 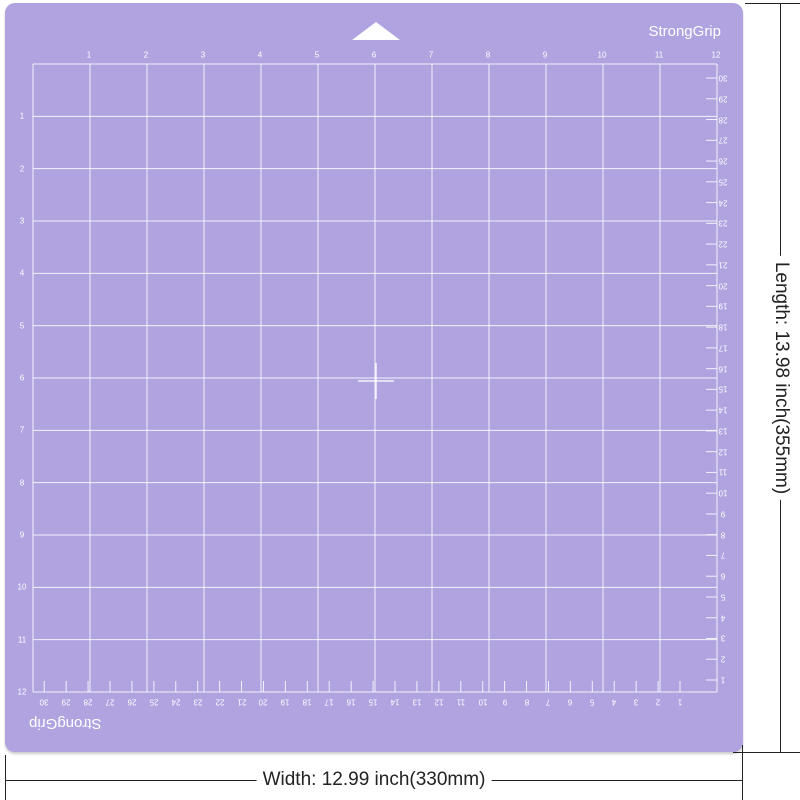 What do you see at coordinates (417, 702) in the screenshot?
I see `cm-label-bottom: 13` at bounding box center [417, 702].